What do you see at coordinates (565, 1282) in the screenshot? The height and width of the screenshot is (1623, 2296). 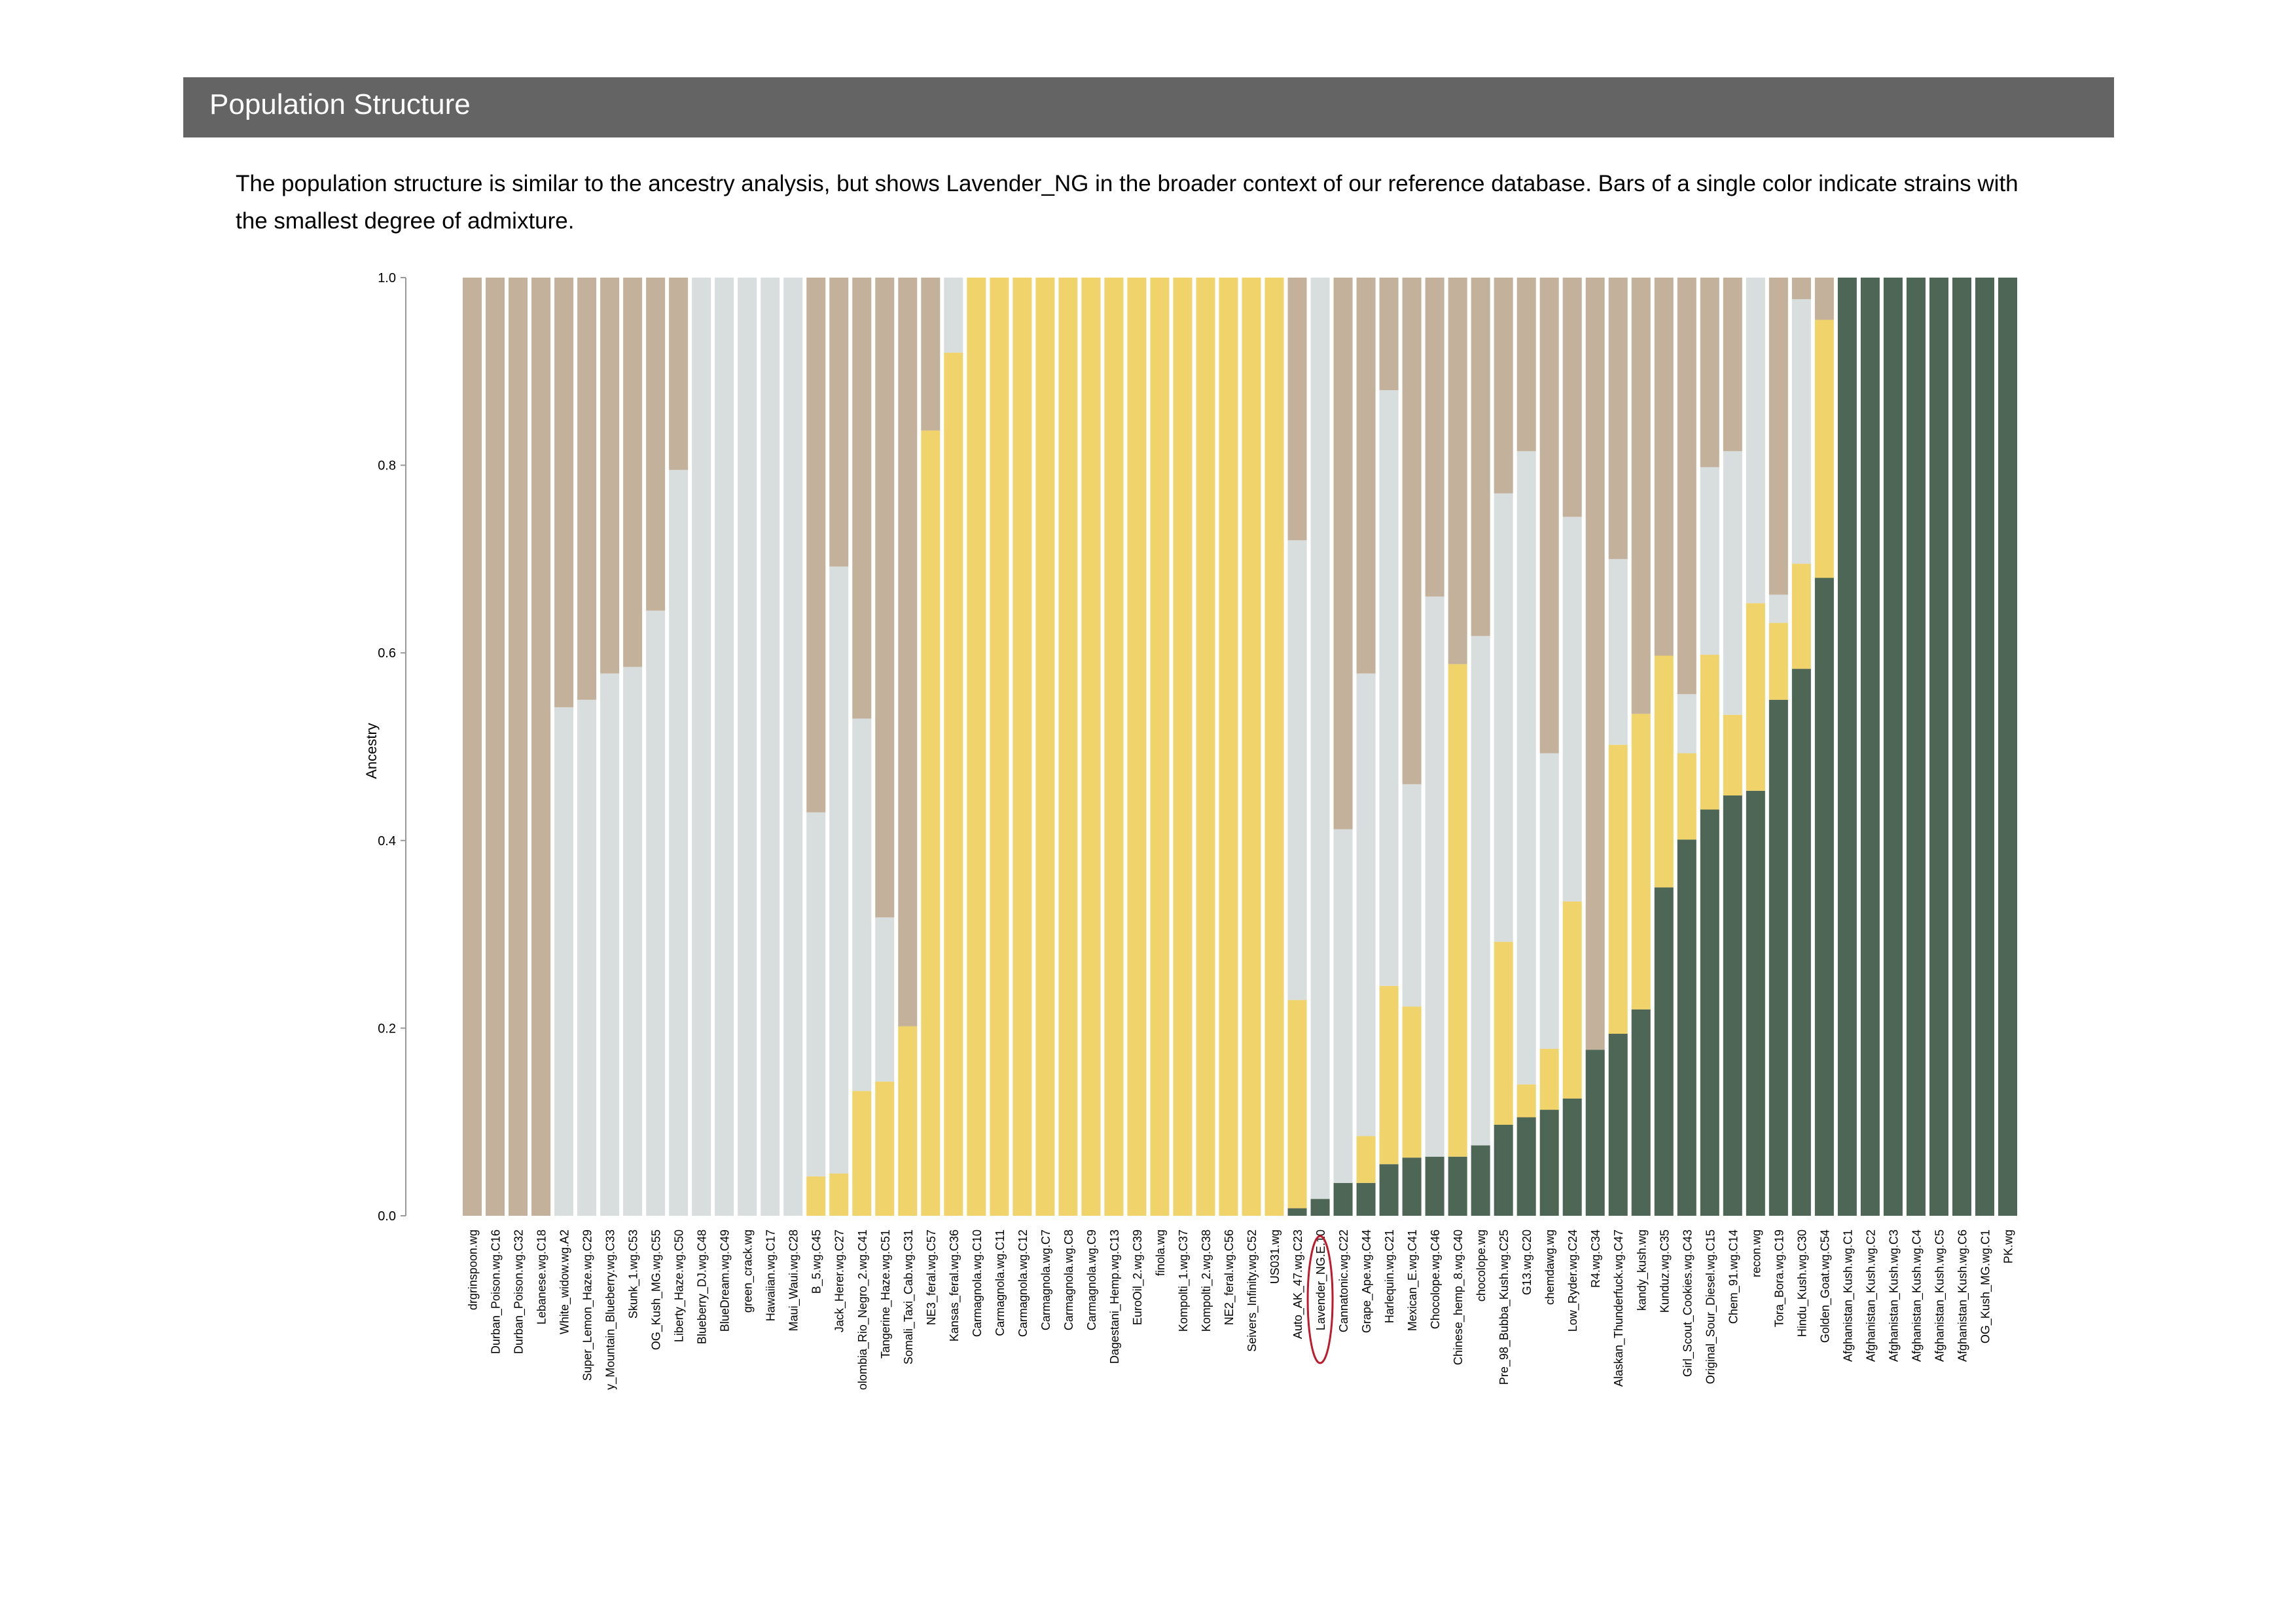 I see `x-tick-label: White_widow.wg.A2` at bounding box center [565, 1282].